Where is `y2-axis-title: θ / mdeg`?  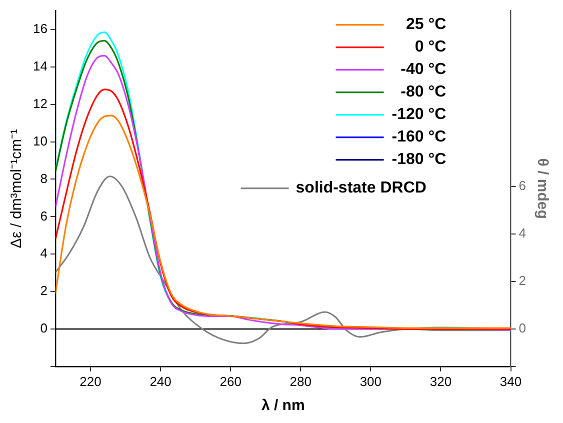
y2-axis-title: θ / mdeg is located at coordinates (542, 188).